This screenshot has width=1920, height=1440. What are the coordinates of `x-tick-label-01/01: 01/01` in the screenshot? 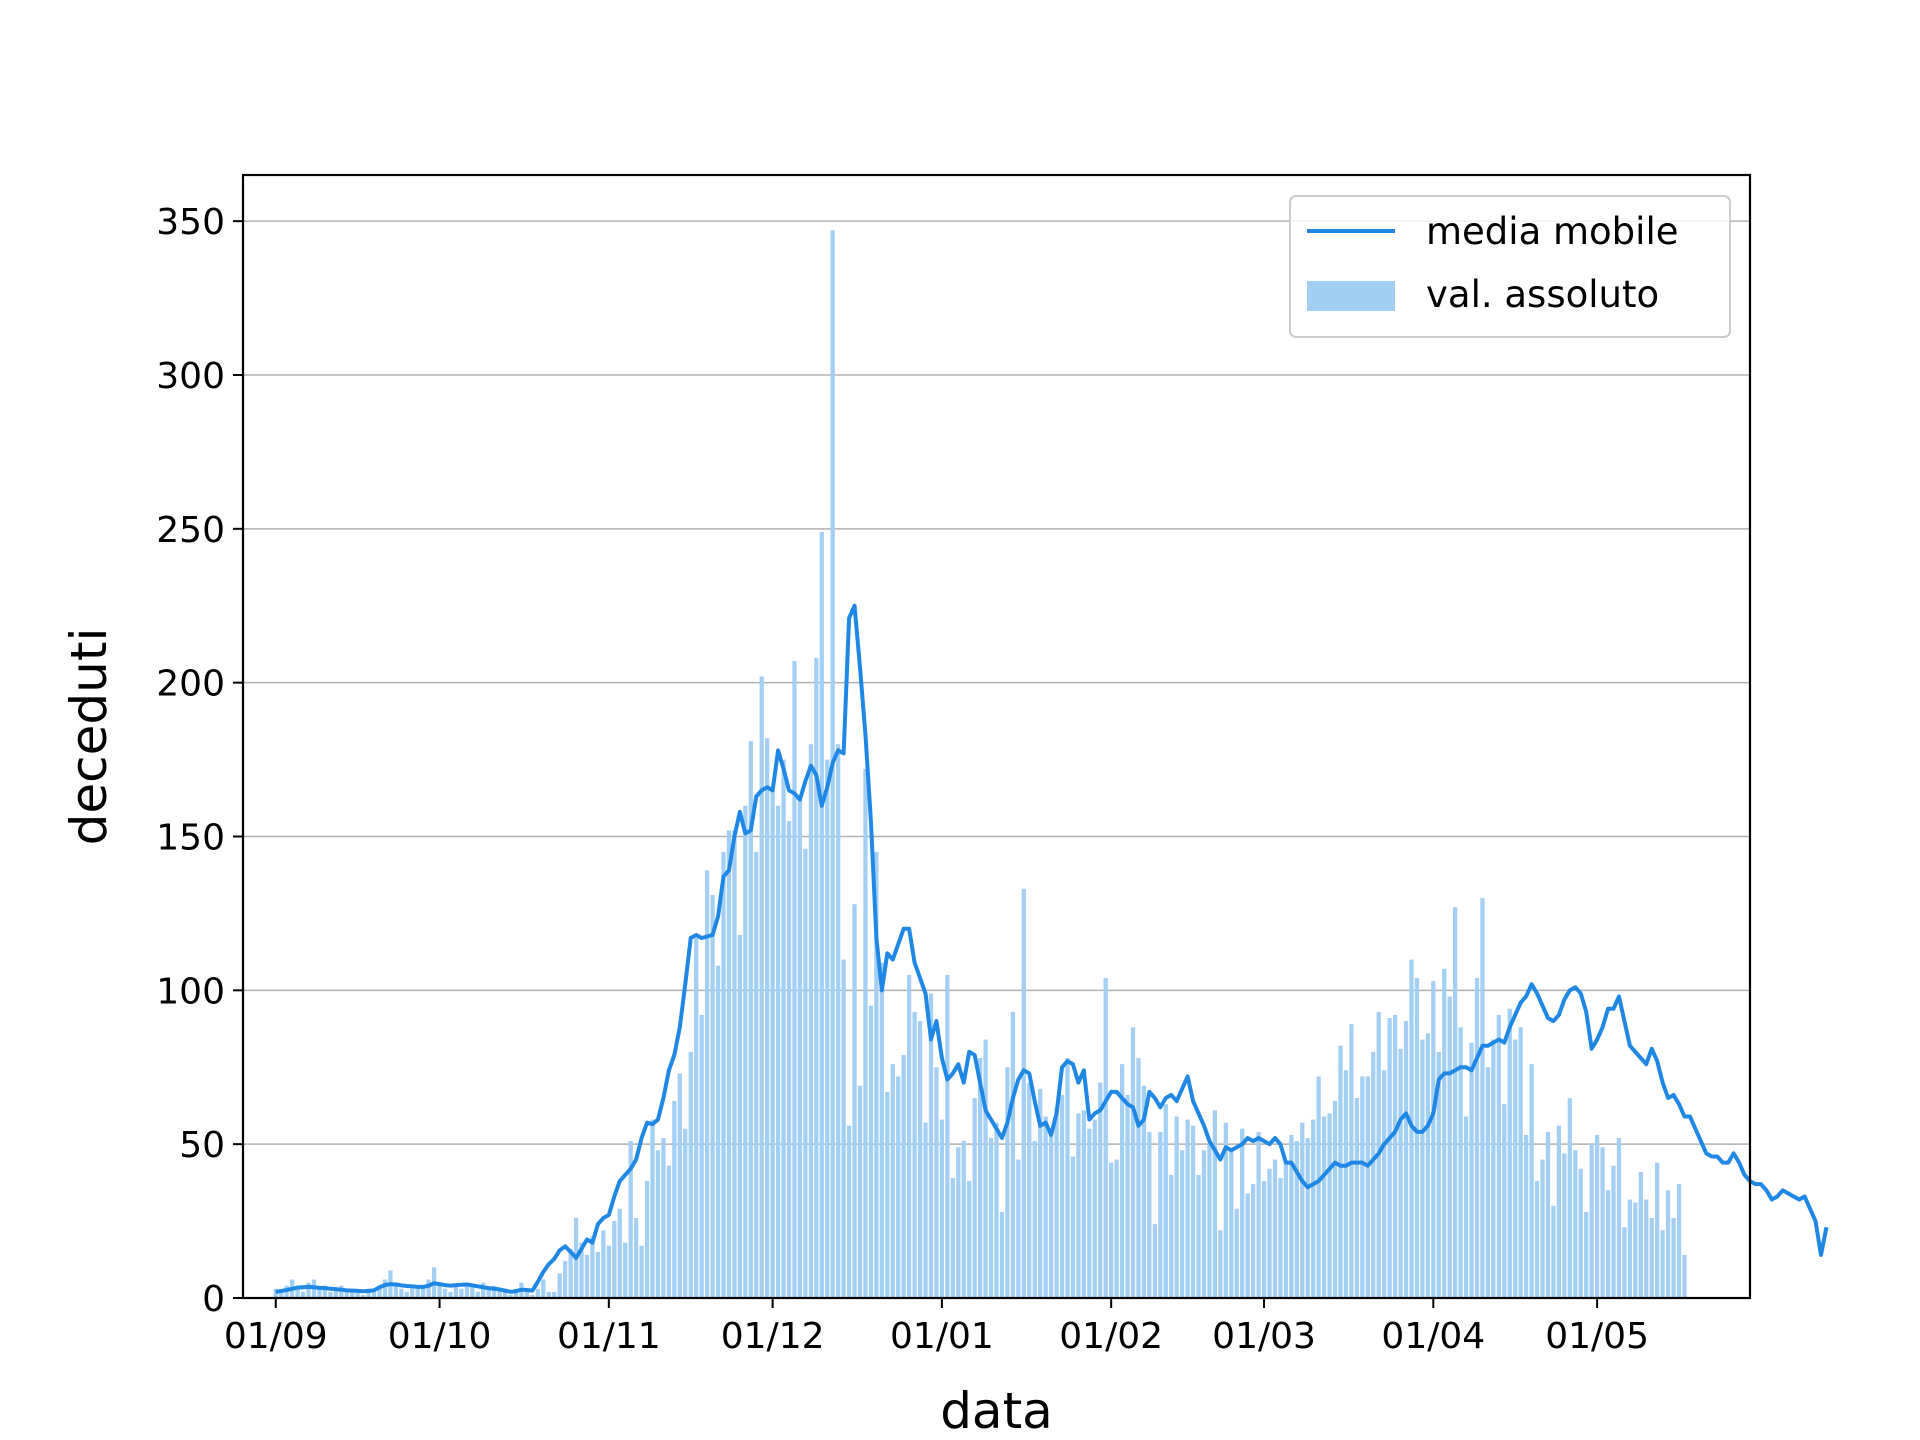 It's located at (942, 1336).